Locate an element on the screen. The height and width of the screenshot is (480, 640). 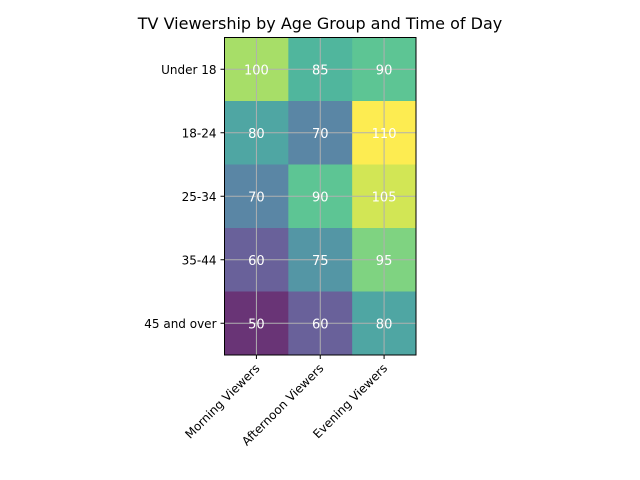
cell-value-label: 85 is located at coordinates (320, 70).